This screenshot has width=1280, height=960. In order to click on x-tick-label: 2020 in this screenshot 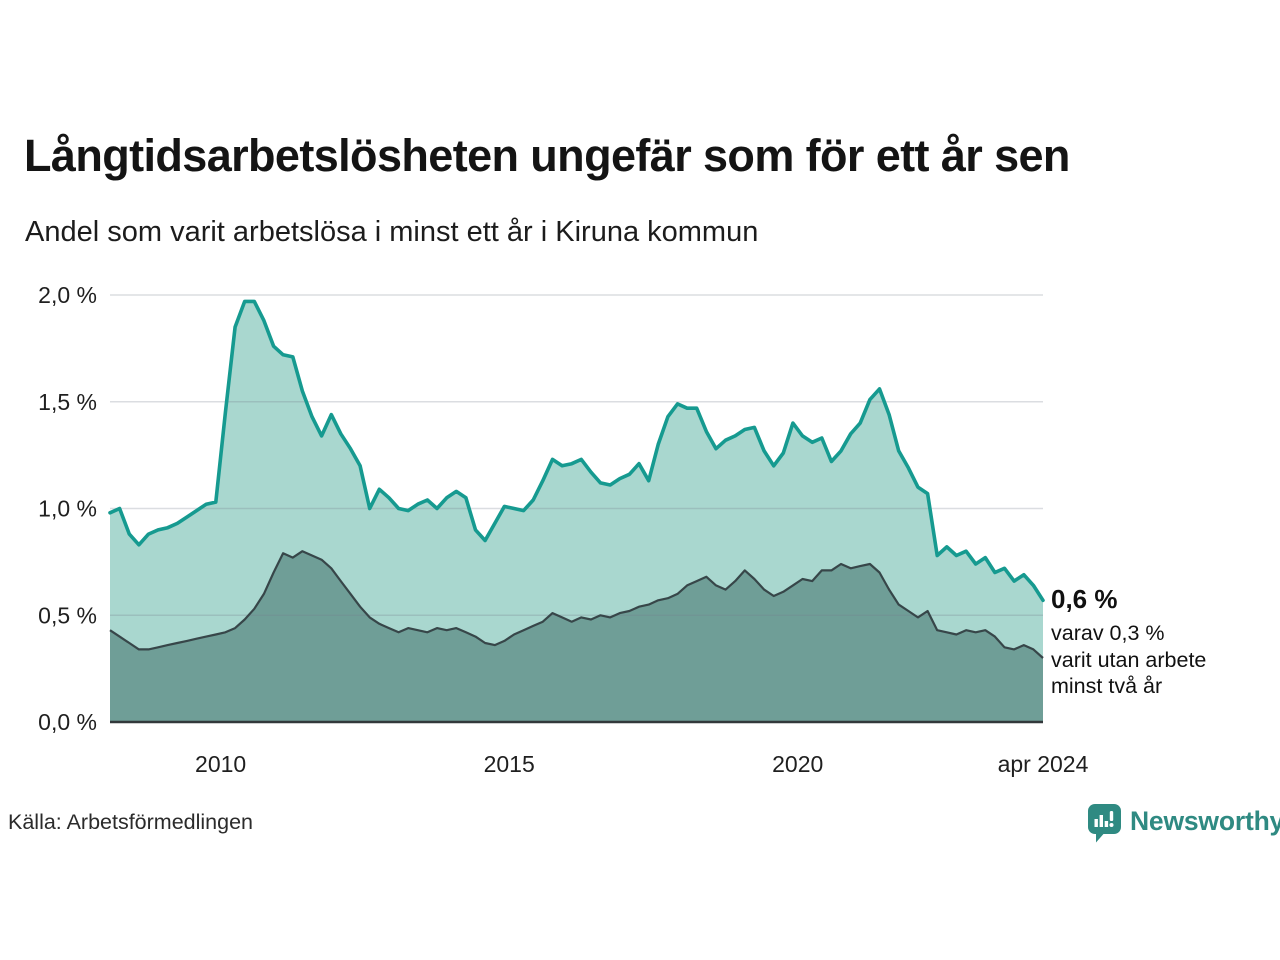, I will do `click(797, 764)`.